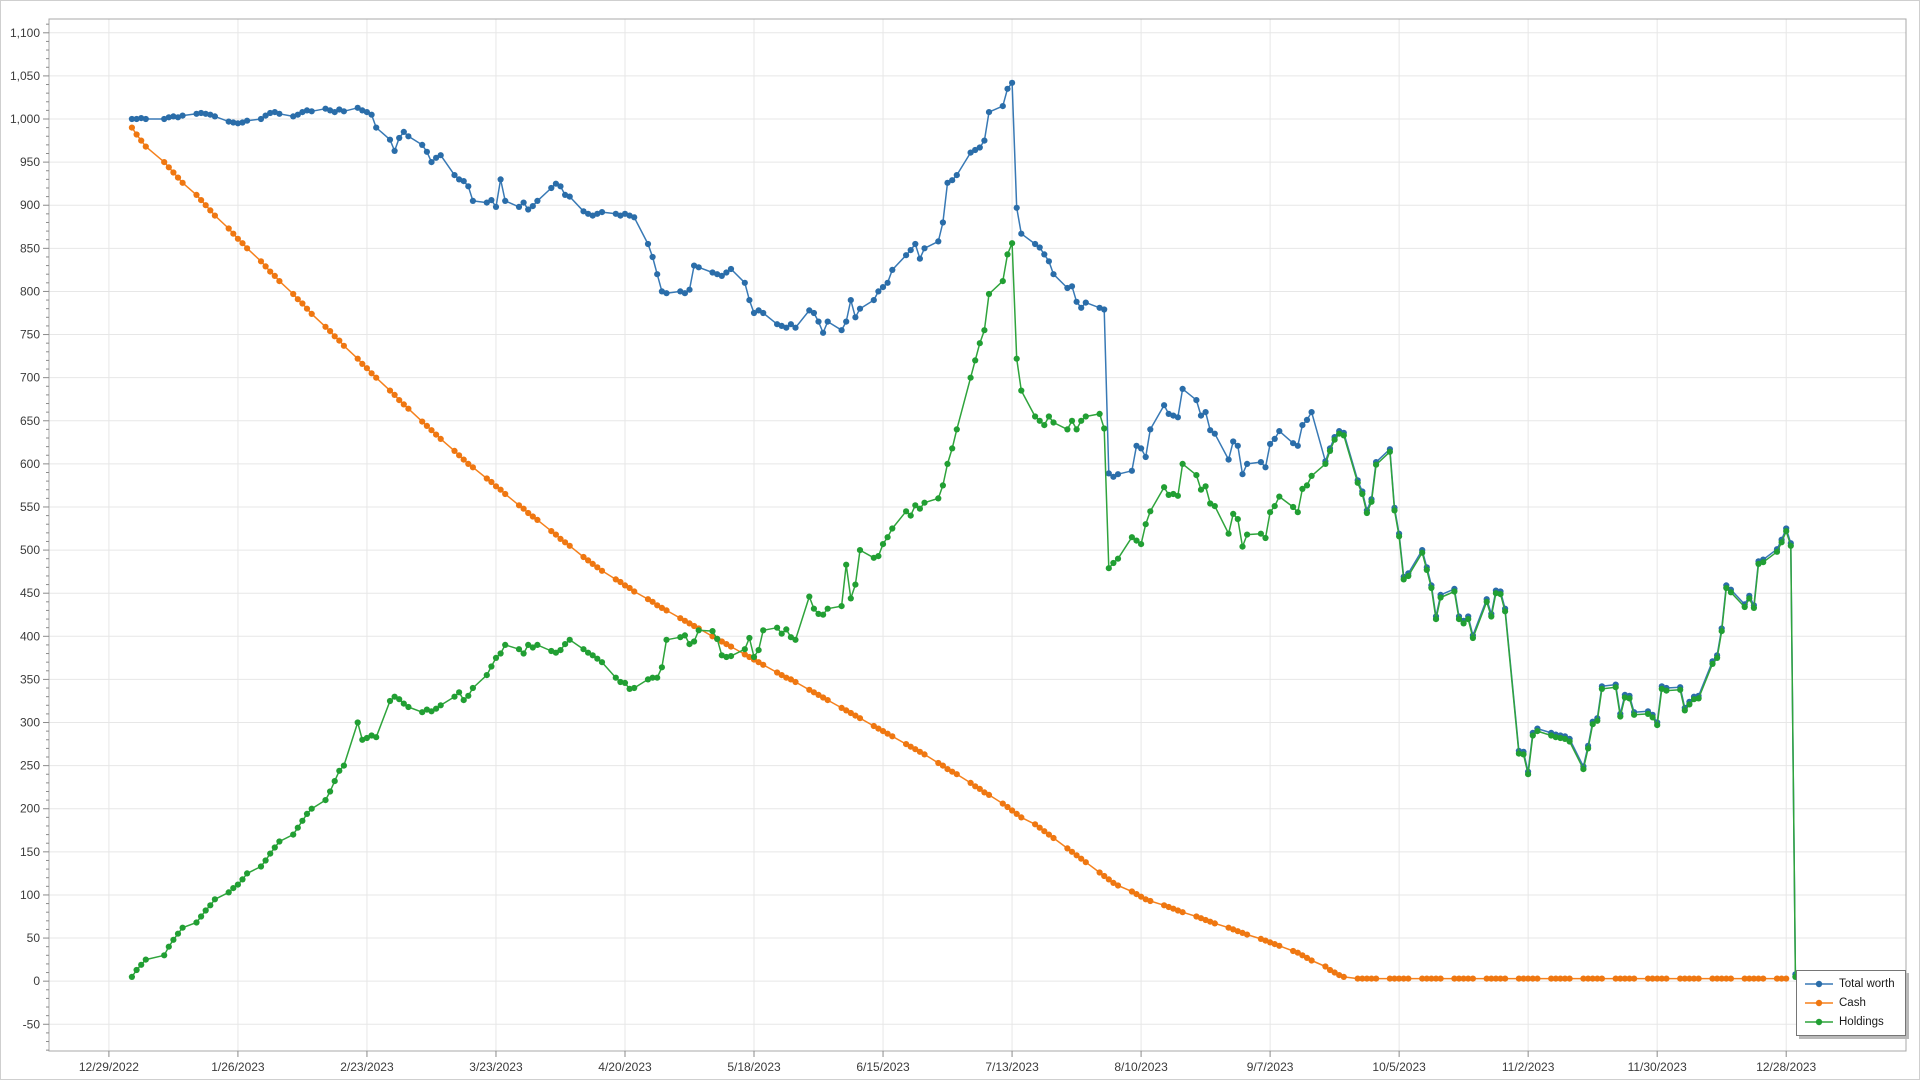 The image size is (1920, 1080). Describe the element at coordinates (1819, 984) in the screenshot. I see `legend-marker-total-worth` at that location.